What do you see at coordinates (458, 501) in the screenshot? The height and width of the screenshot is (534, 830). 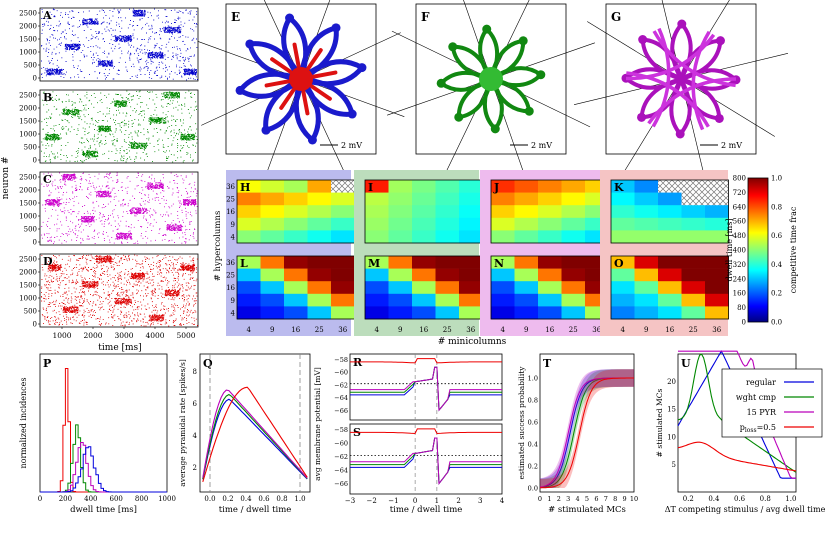 I see `panel-rs-xtick: 2` at bounding box center [458, 501].